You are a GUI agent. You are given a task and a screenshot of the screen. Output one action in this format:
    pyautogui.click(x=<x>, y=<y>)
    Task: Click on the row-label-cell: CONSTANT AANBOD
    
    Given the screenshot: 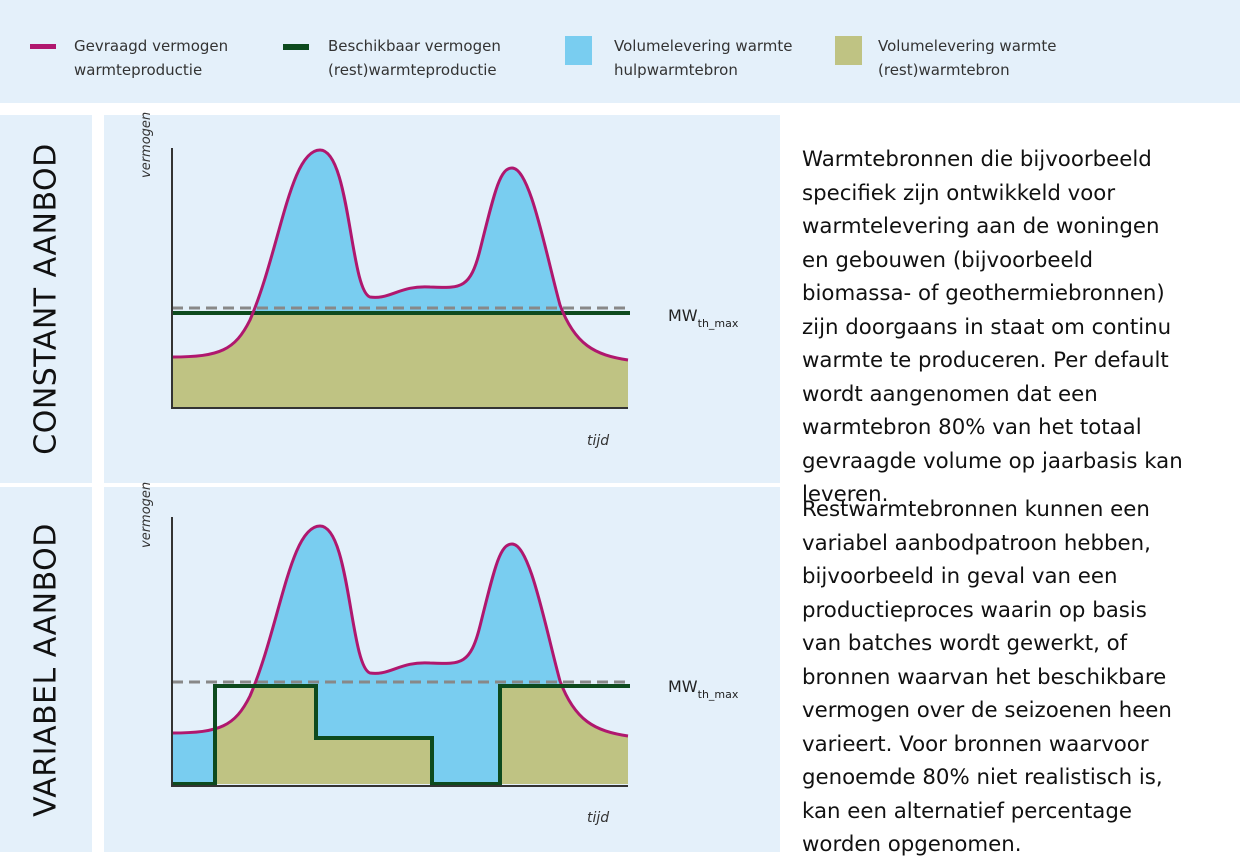 What is the action you would take?
    pyautogui.click(x=46, y=299)
    